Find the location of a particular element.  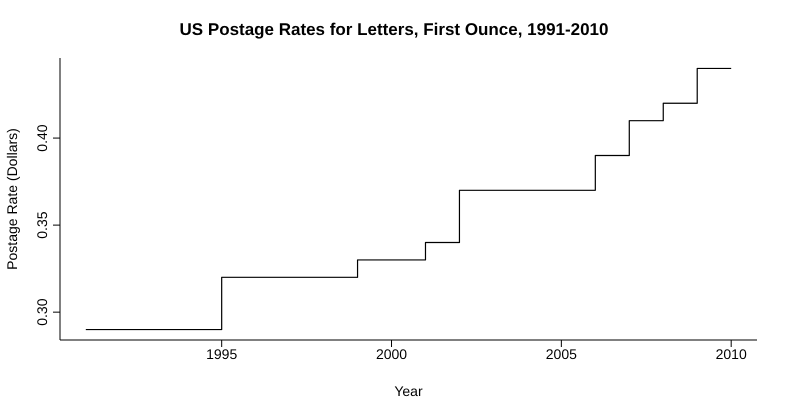

x-tick-label: 2000 is located at coordinates (392, 354).